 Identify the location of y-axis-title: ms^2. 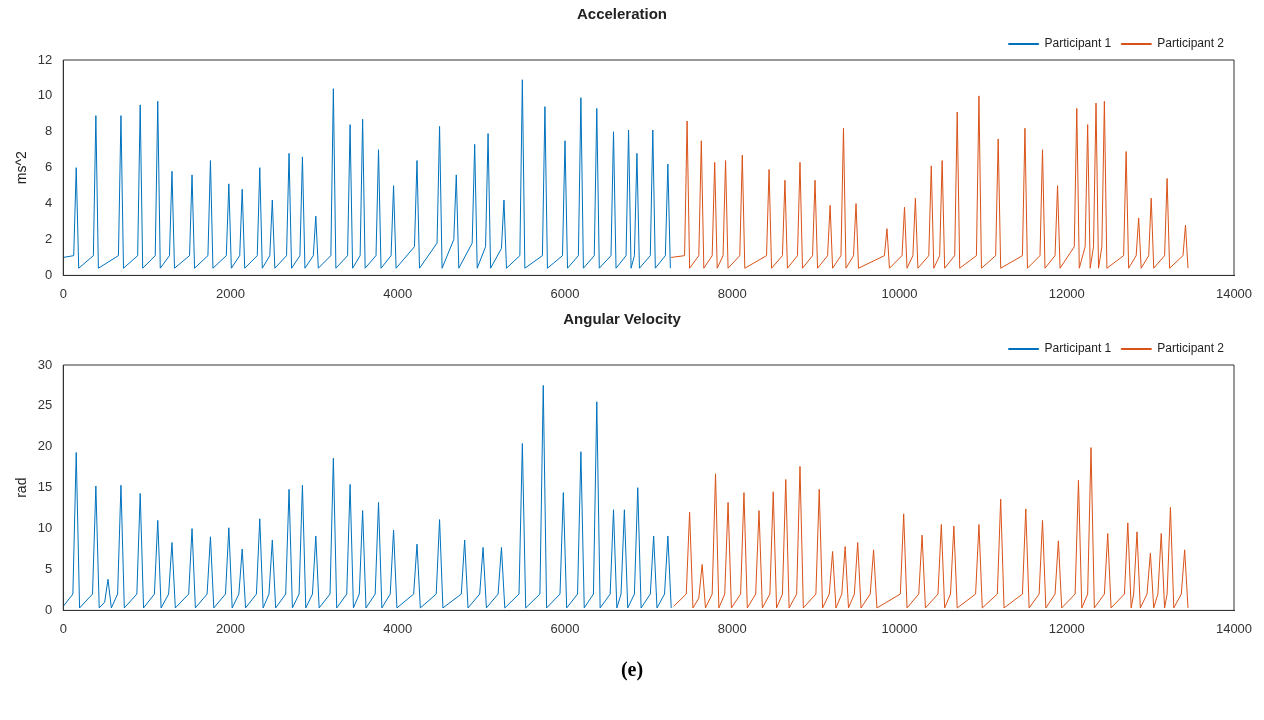
(21, 167).